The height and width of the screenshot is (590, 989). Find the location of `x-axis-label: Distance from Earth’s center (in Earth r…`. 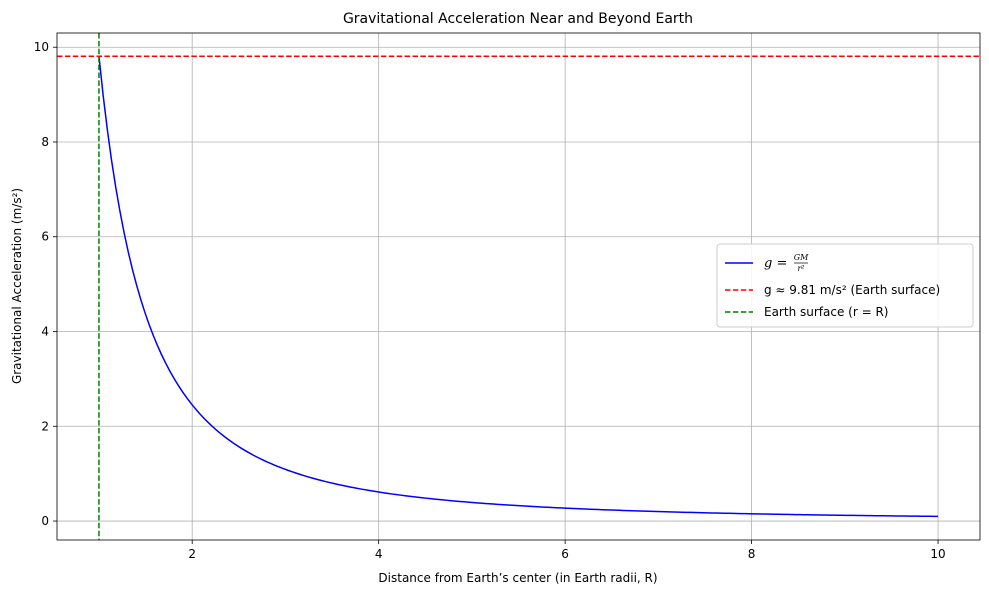

x-axis-label: Distance from Earth’s center (in Earth r… is located at coordinates (517, 578).